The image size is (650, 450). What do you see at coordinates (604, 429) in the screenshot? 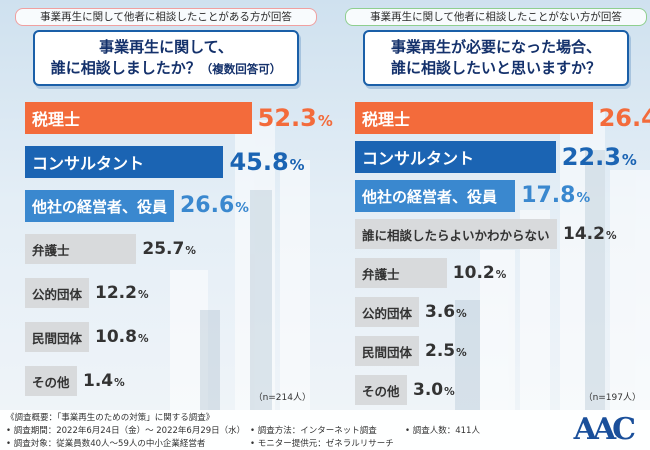
I see `aac-logo: AAC` at bounding box center [604, 429].